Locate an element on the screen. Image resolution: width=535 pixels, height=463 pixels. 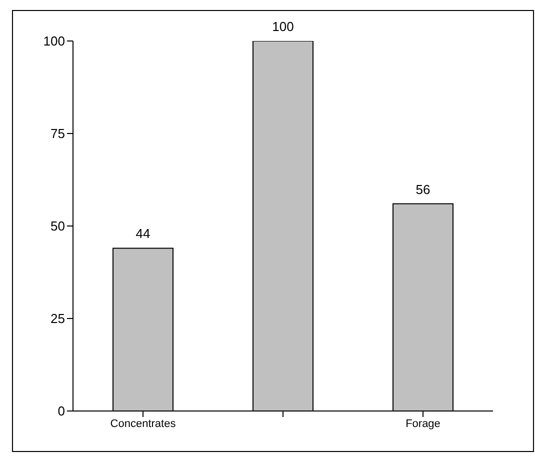
data-label: 100 is located at coordinates (283, 26).